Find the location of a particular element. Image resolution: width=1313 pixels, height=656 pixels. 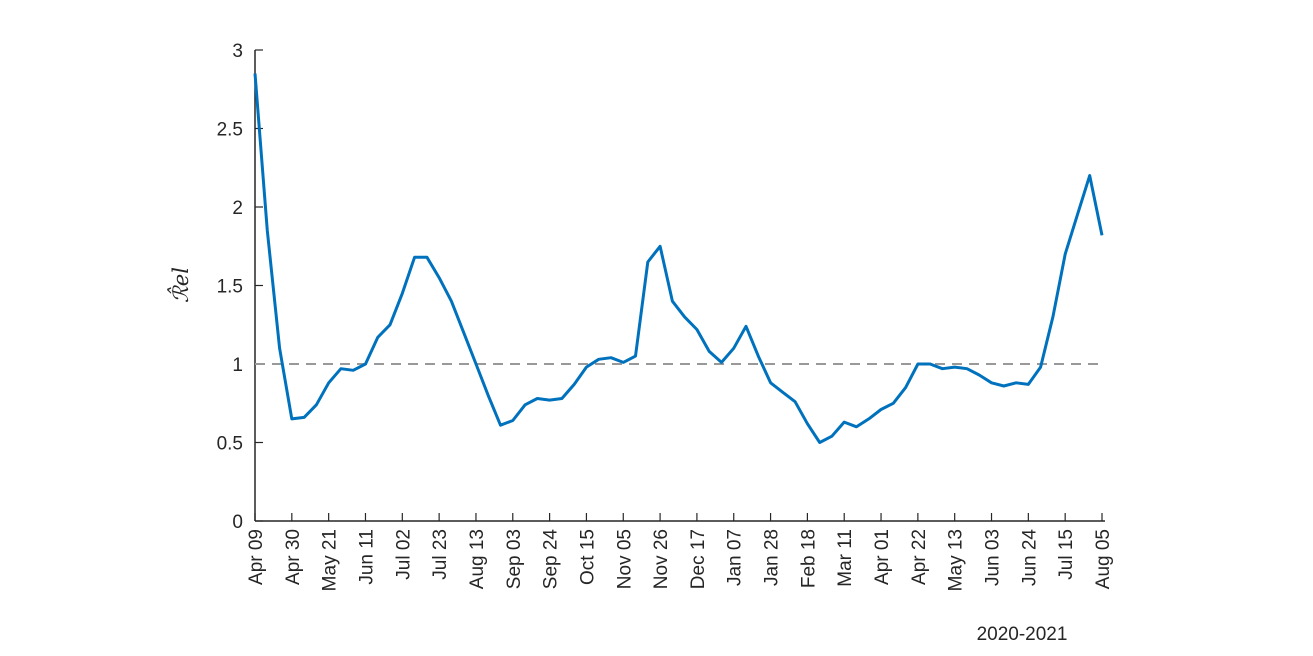

x-tick-label: Jul 23 is located at coordinates (440, 554).